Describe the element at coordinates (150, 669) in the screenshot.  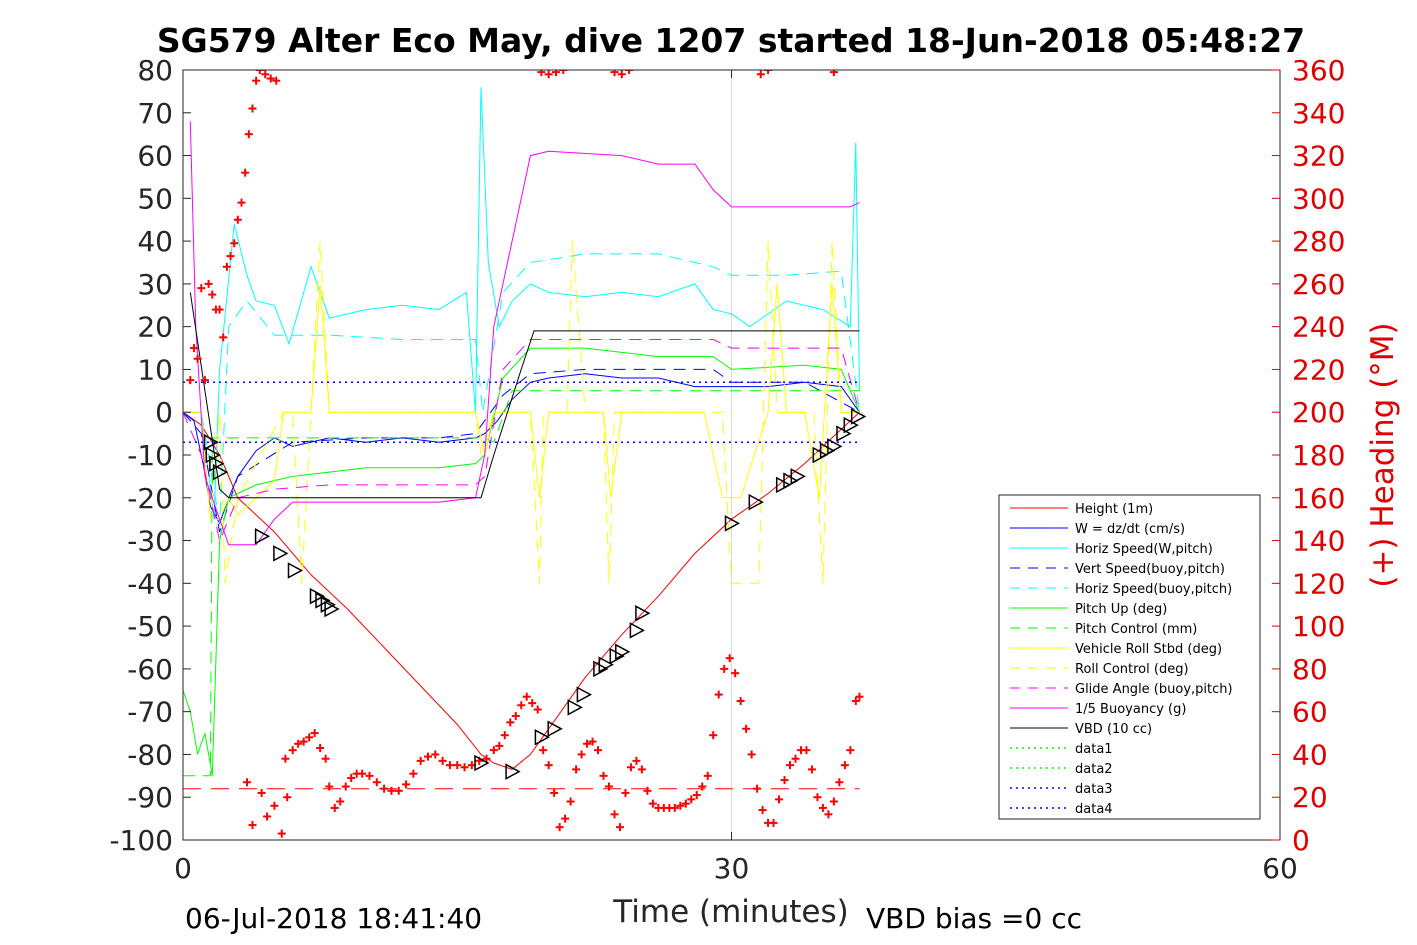
I see `y-tick-label: -60` at that location.